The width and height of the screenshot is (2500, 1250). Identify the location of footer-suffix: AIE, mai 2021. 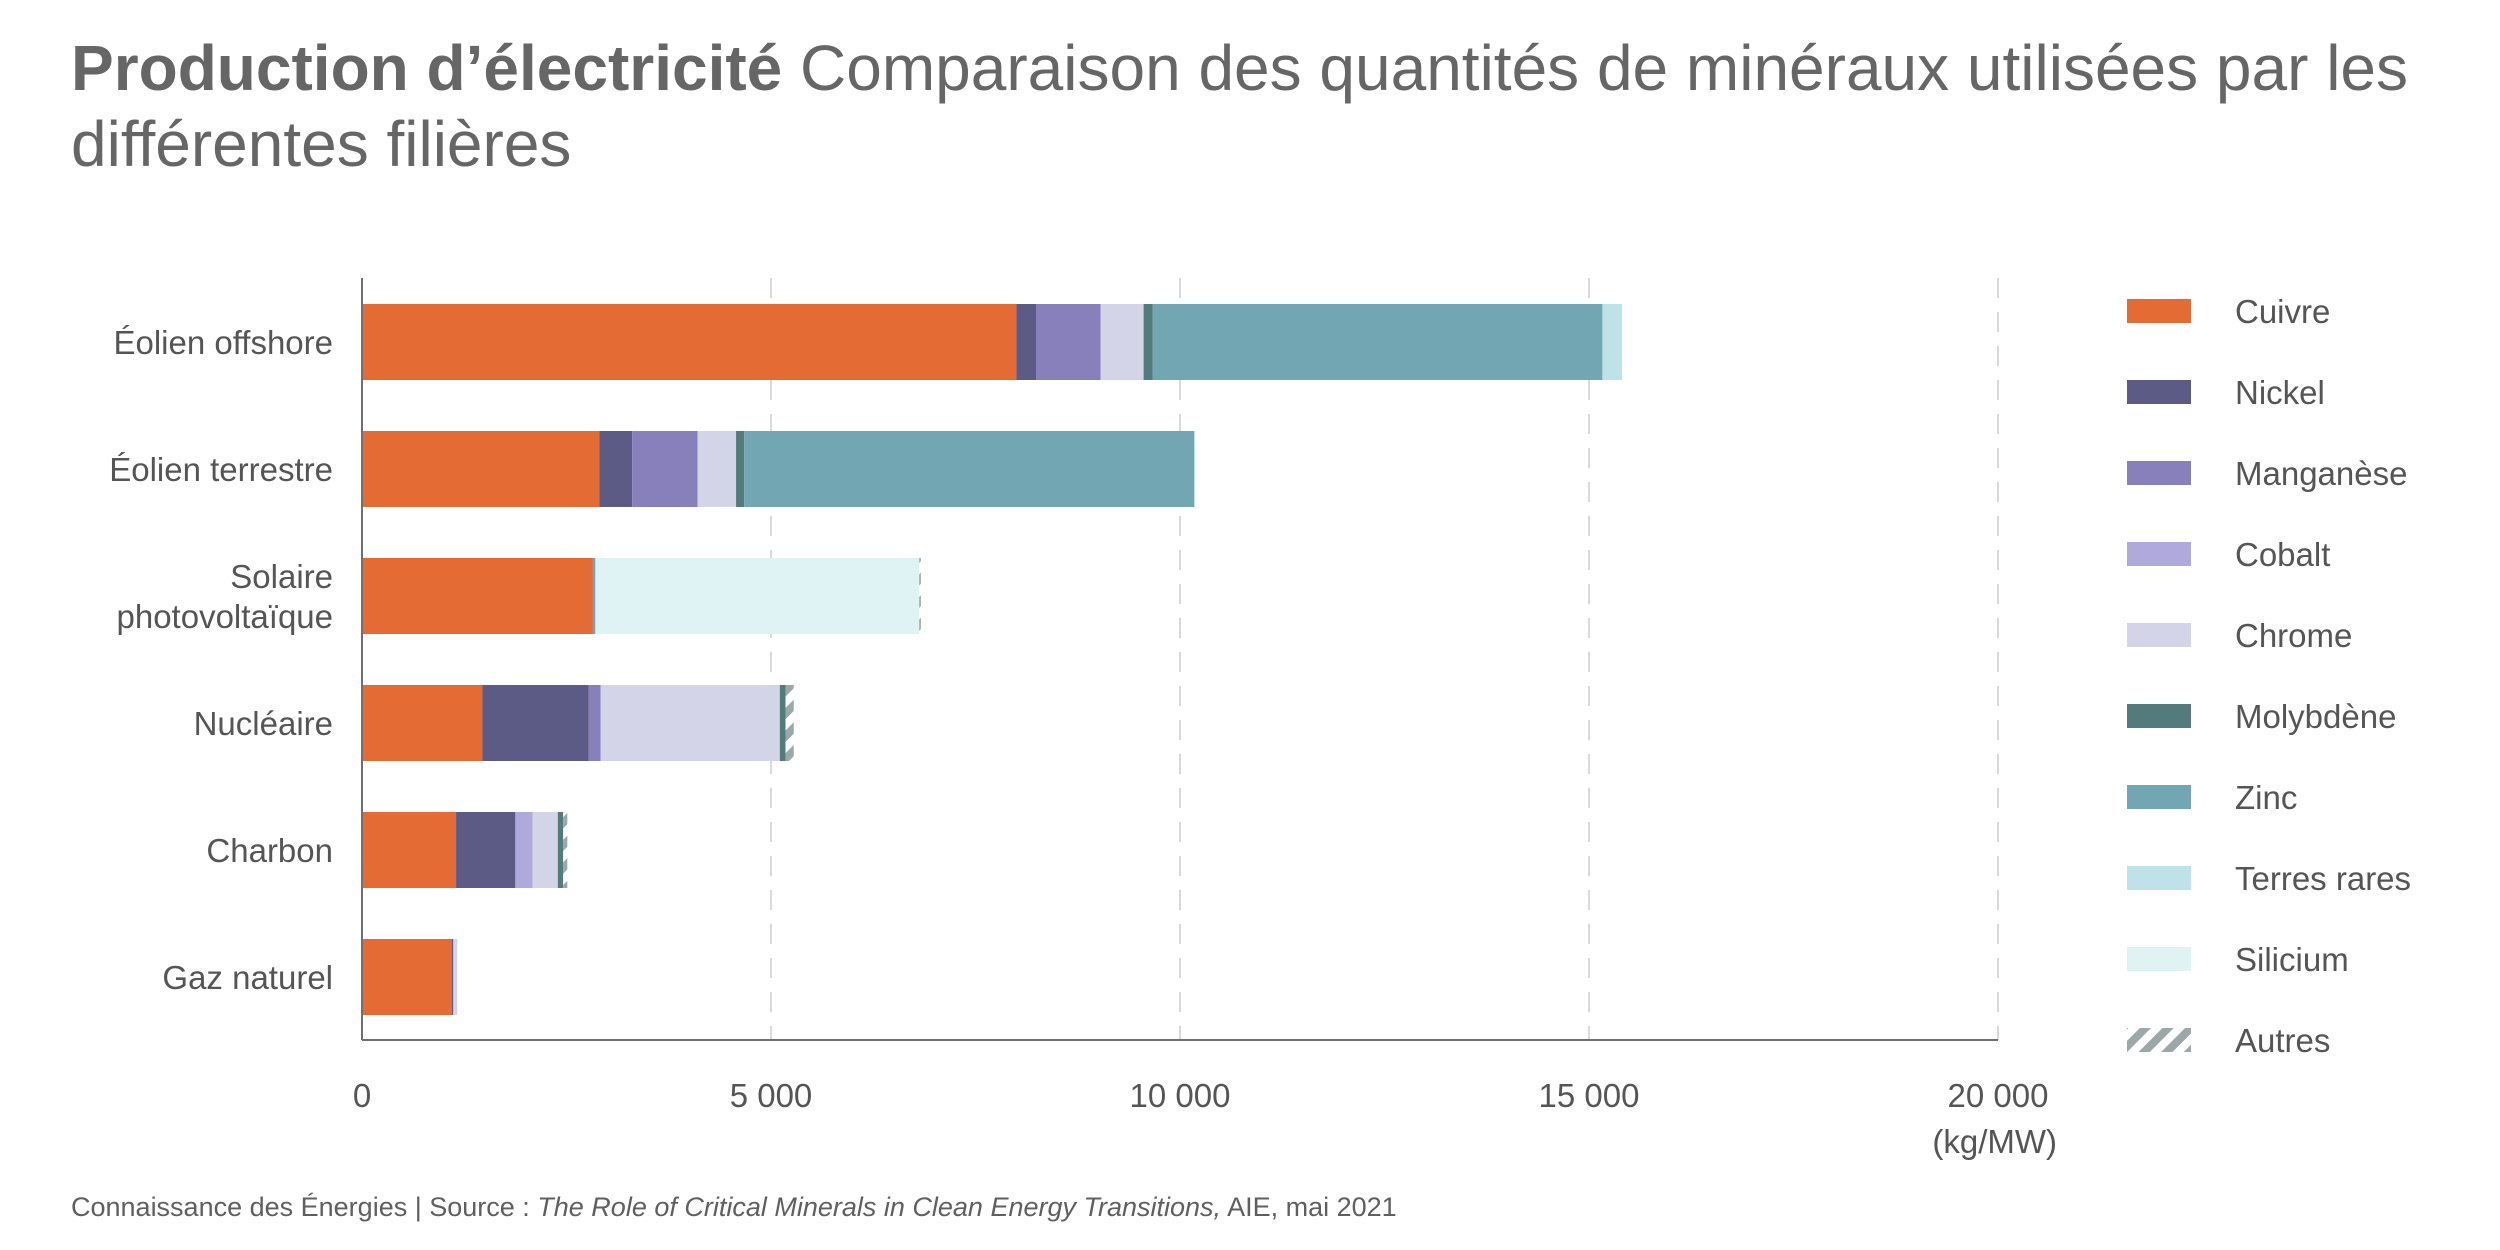
(1309, 1207).